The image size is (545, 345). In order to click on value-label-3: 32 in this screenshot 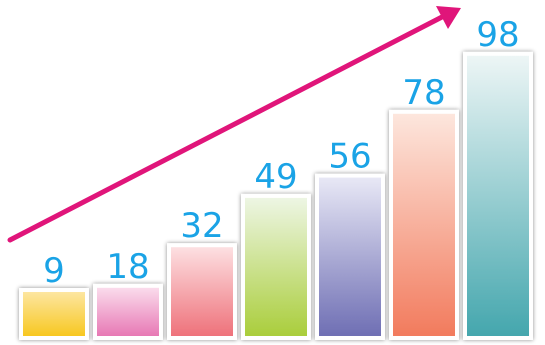, I will do `click(201, 226)`.